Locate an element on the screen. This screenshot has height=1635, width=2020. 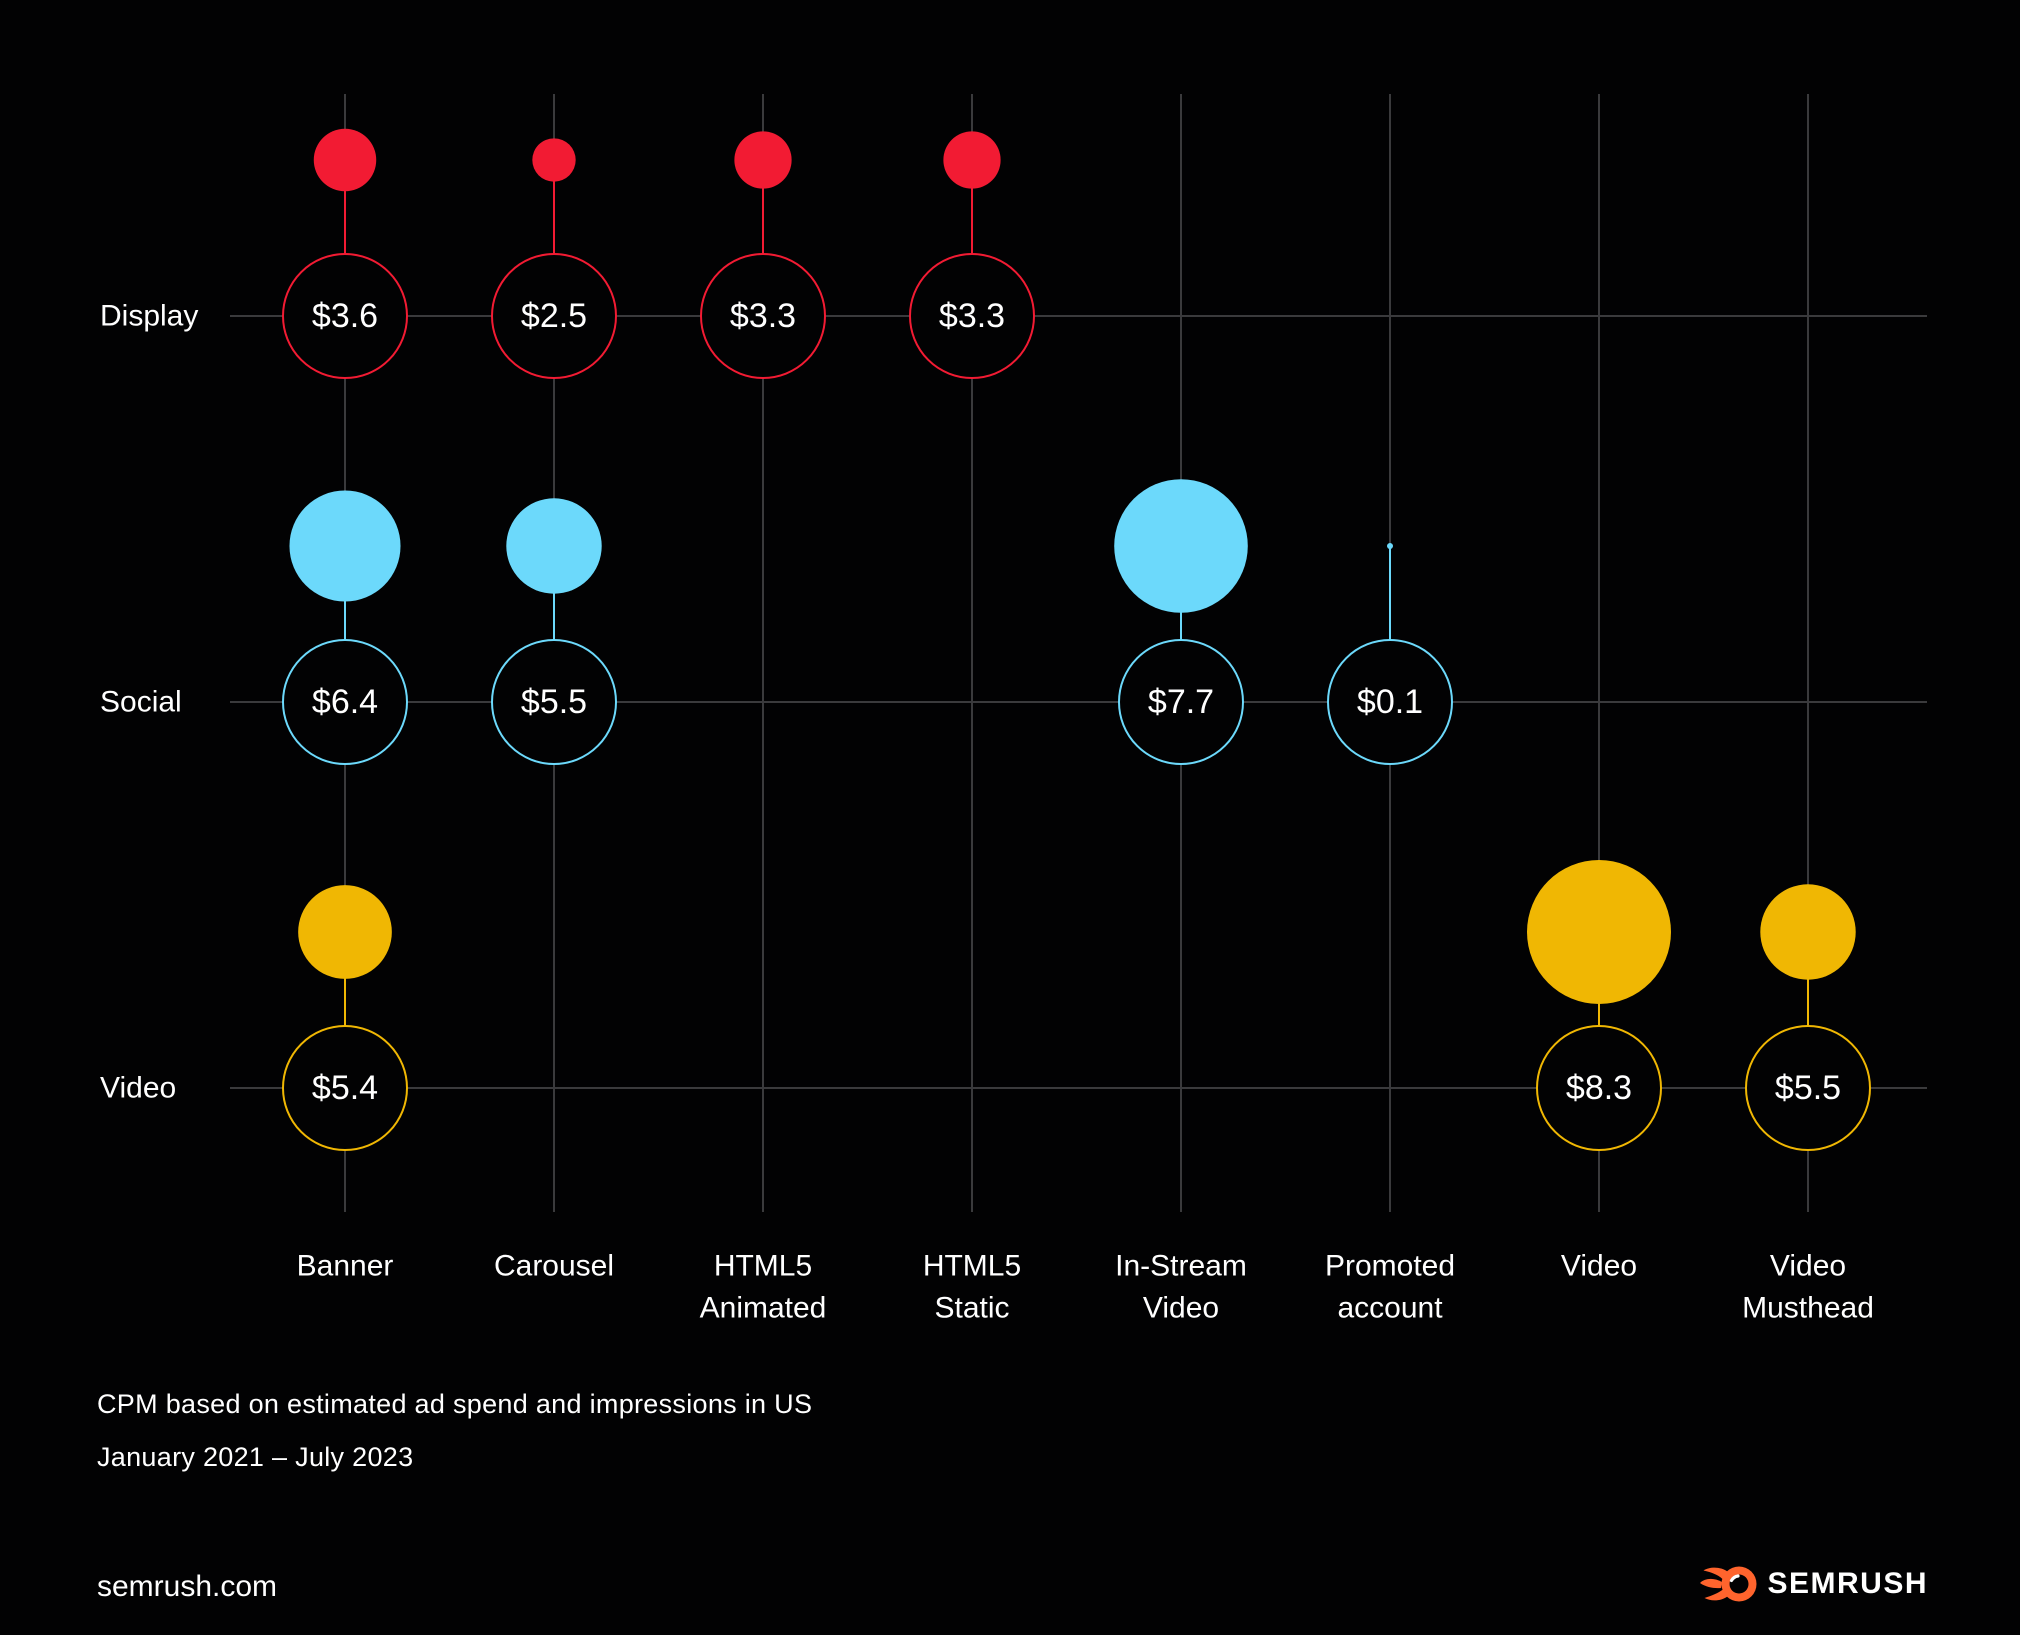
value-circle-video-video-musthead is located at coordinates (1808, 1088).